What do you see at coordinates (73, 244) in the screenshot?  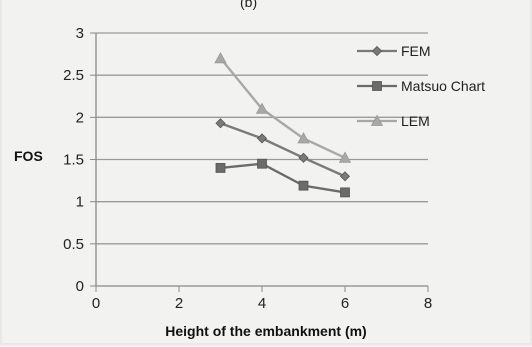 I see `y-tick-label: 0.5` at bounding box center [73, 244].